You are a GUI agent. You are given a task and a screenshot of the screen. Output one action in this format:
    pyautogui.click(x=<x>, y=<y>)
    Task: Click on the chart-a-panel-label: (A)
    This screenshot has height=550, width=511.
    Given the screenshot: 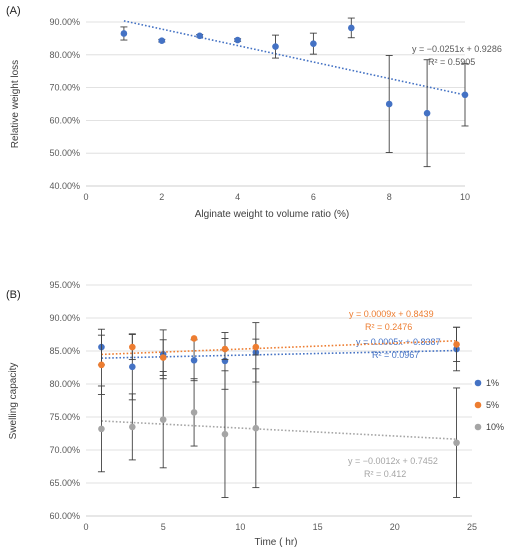 What is the action you would take?
    pyautogui.click(x=13, y=11)
    